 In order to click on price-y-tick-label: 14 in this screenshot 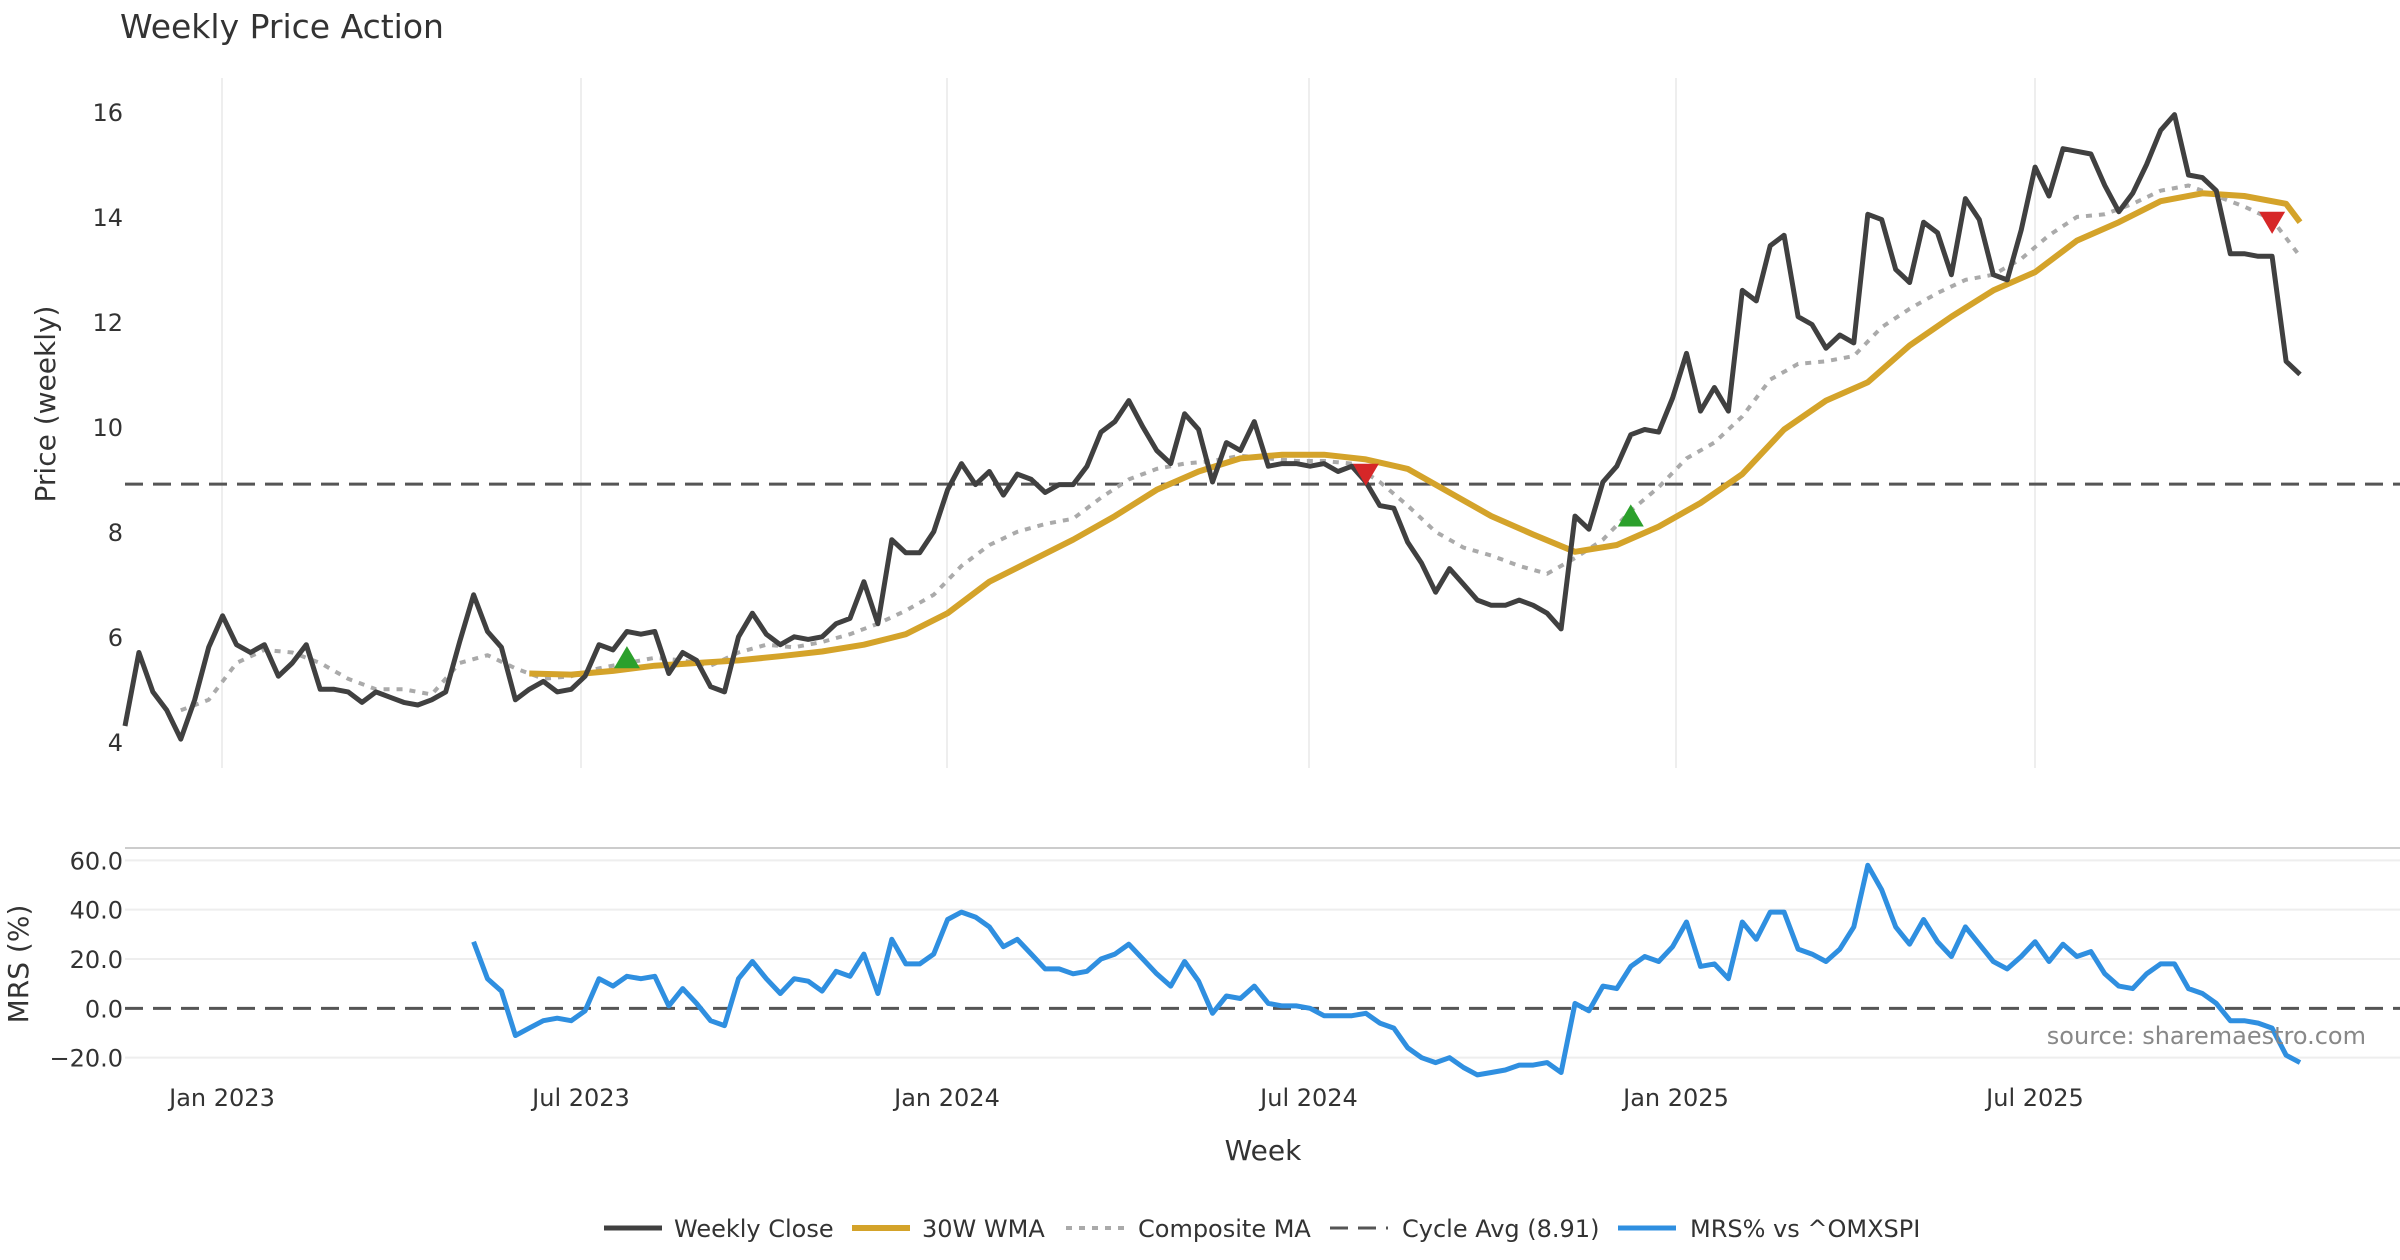, I will do `click(107, 218)`.